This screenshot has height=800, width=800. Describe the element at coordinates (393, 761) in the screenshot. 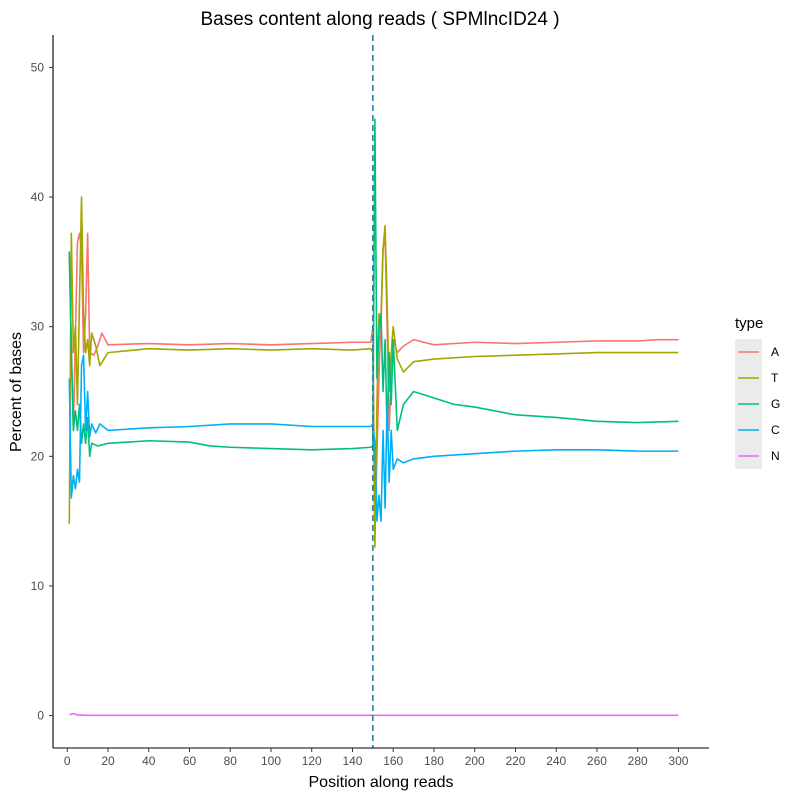

I see `x-tick-label: 160` at that location.